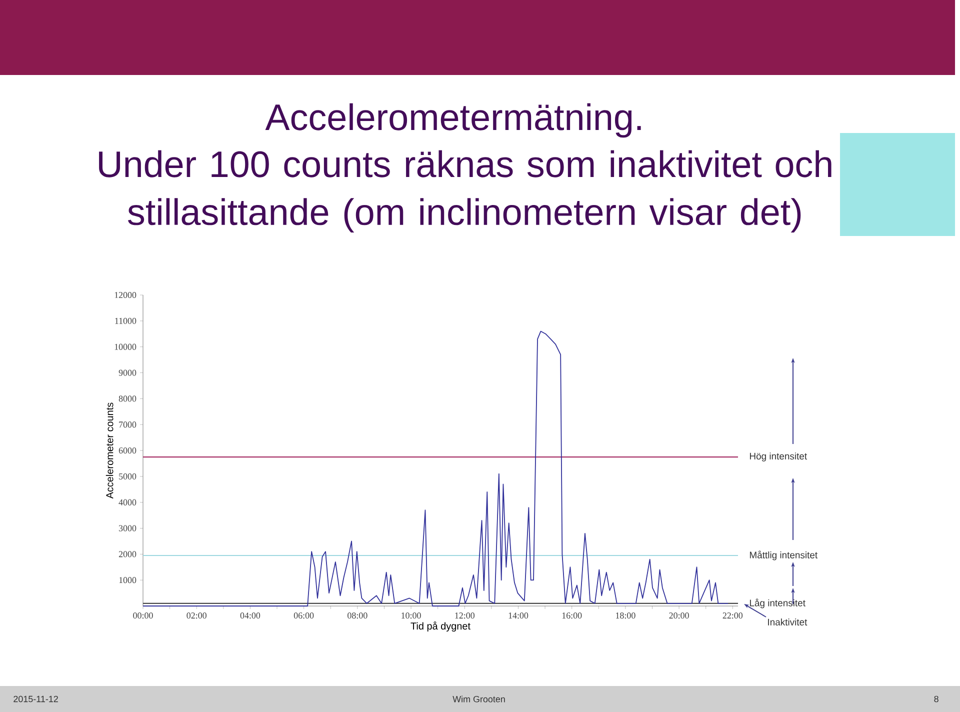  I want to click on y-tick-label: 4000, so click(127, 502).